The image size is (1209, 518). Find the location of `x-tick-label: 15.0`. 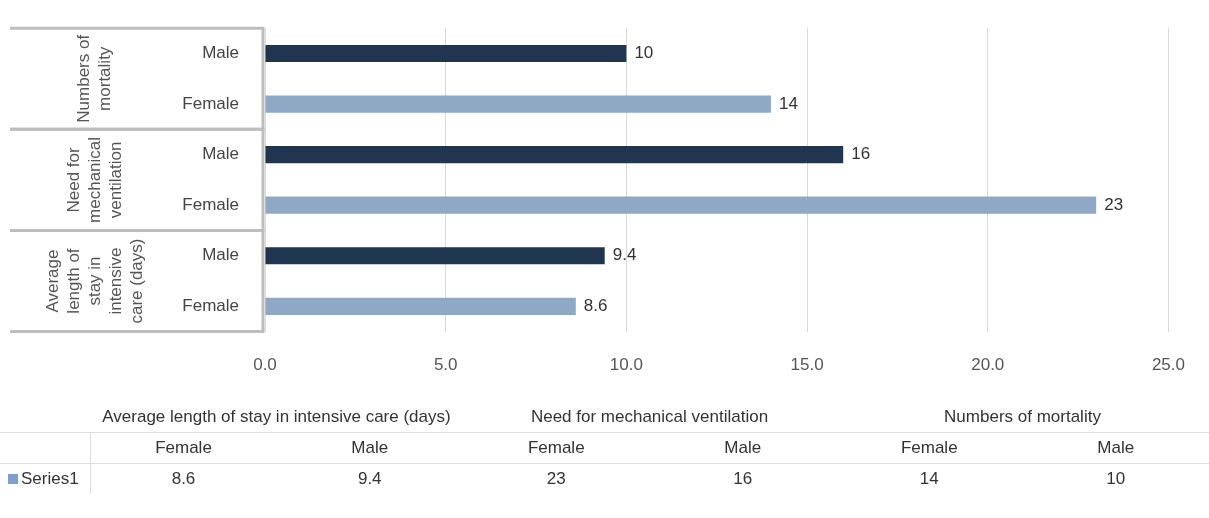

x-tick-label: 15.0 is located at coordinates (807, 365).